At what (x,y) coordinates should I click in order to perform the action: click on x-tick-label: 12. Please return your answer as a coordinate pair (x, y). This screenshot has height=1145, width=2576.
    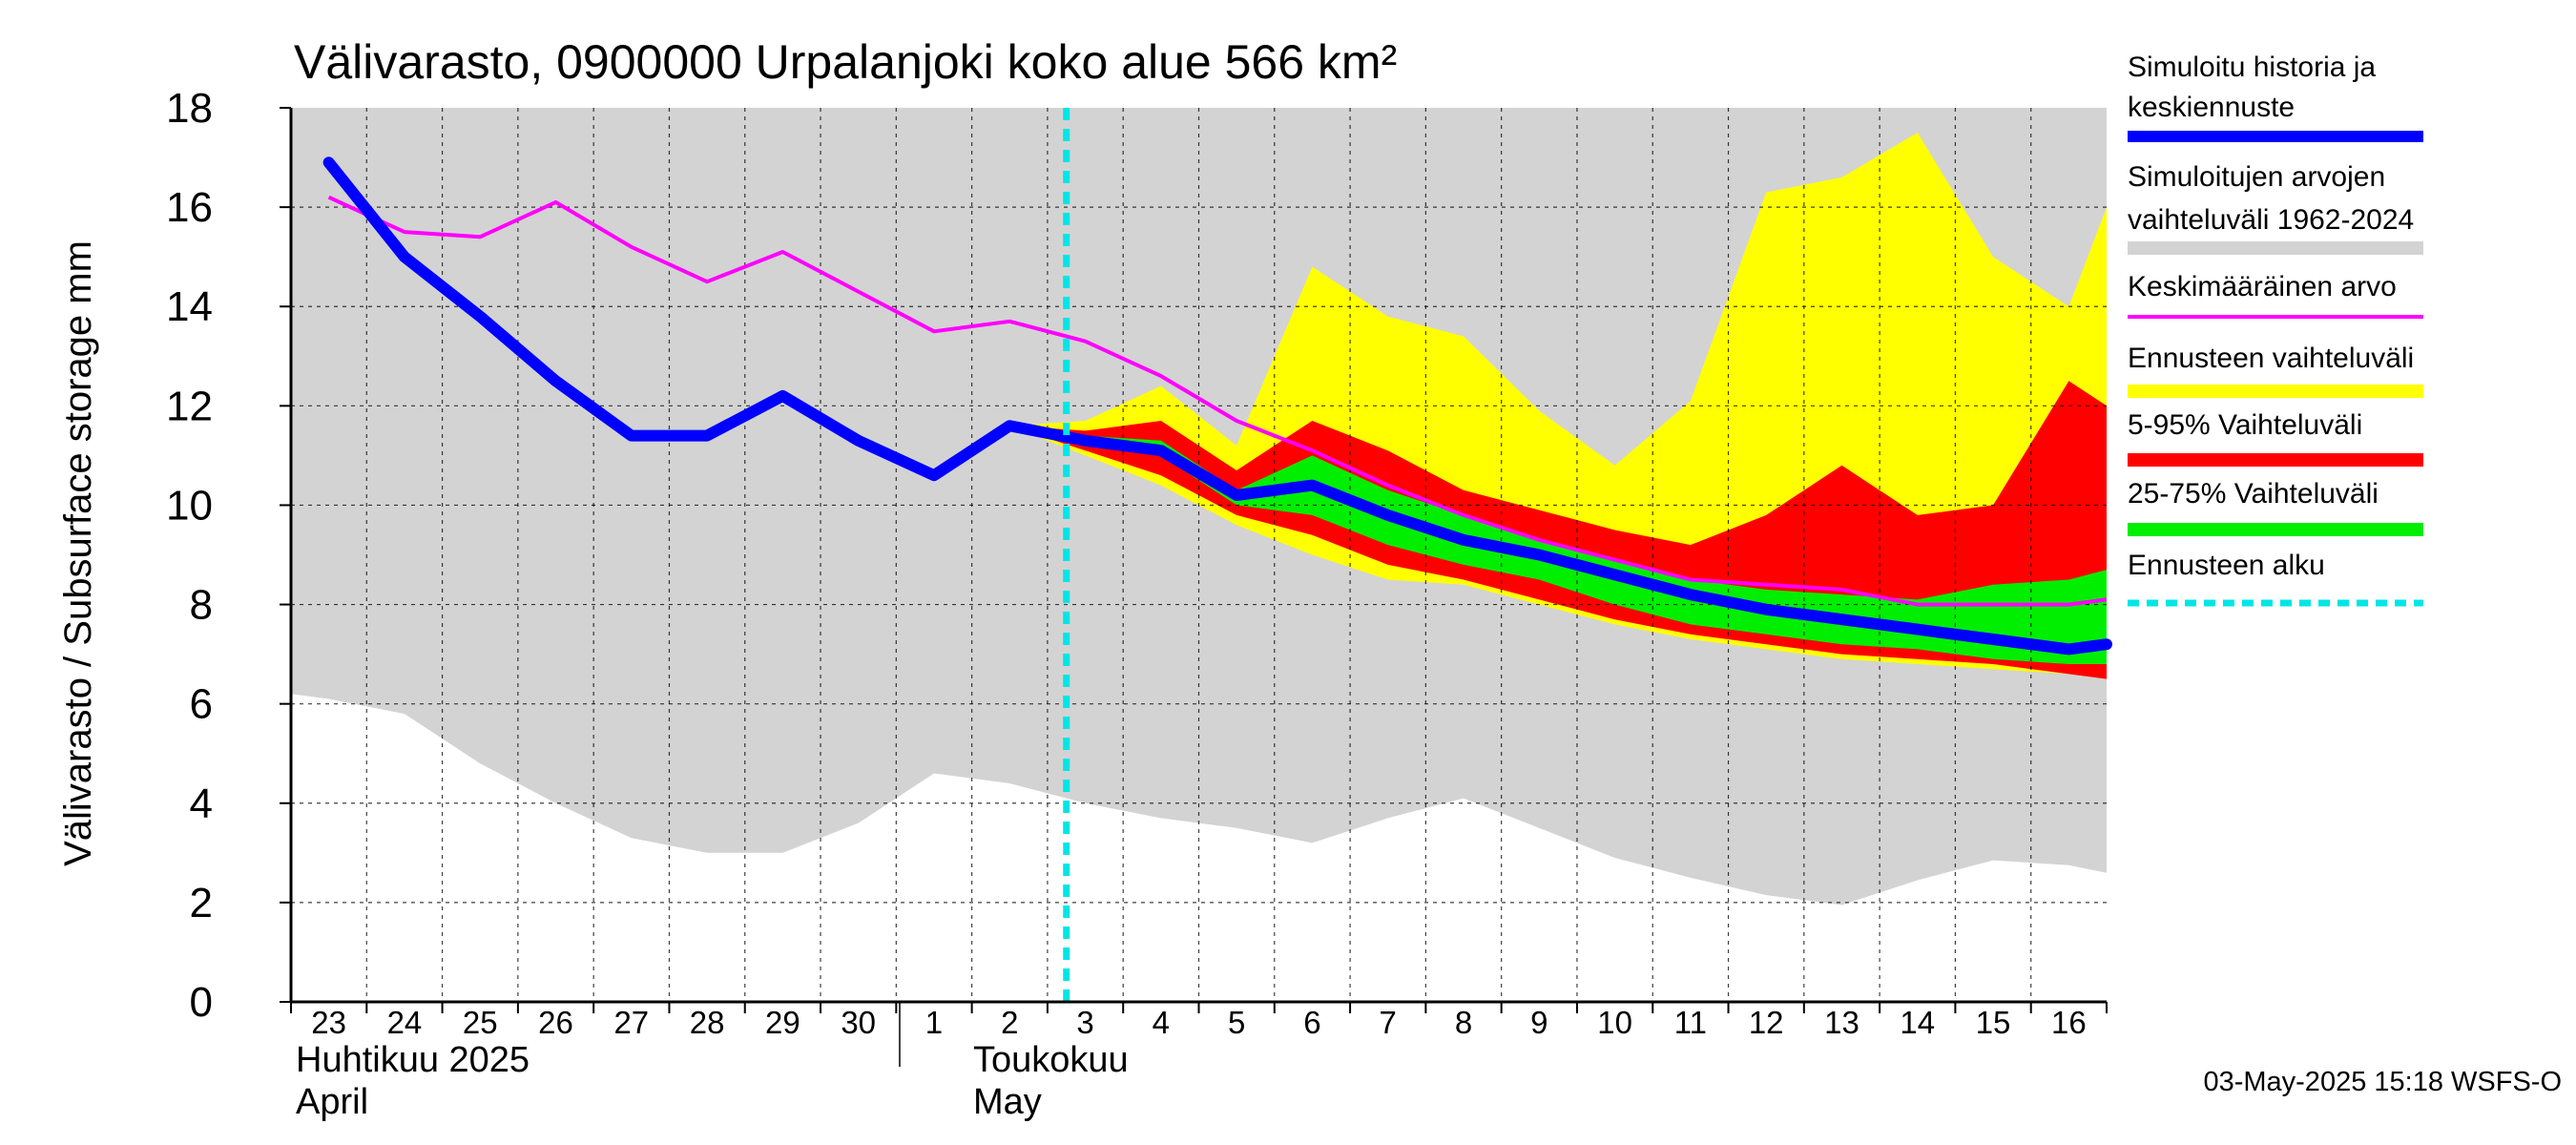
    Looking at the image, I should click on (1766, 1022).